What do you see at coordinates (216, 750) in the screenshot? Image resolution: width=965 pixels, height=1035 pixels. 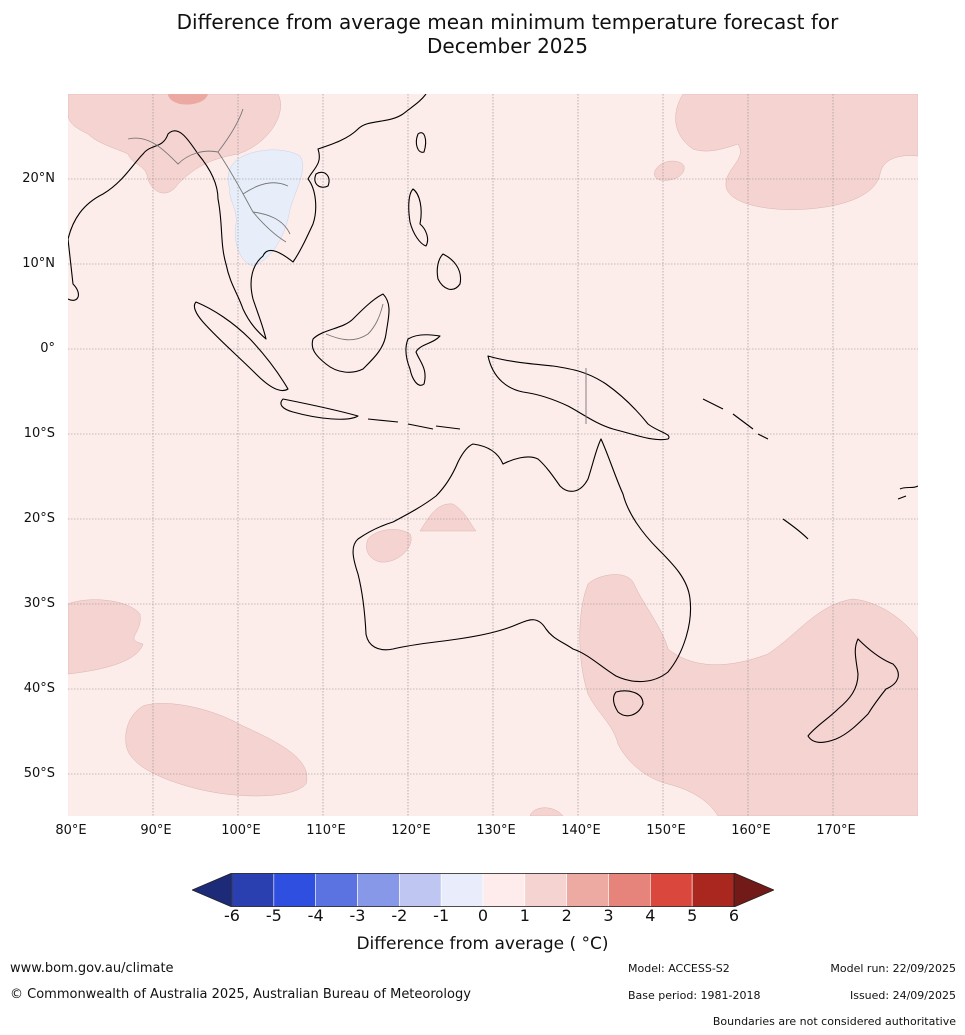 I see `warm-region-southern-ocean` at bounding box center [216, 750].